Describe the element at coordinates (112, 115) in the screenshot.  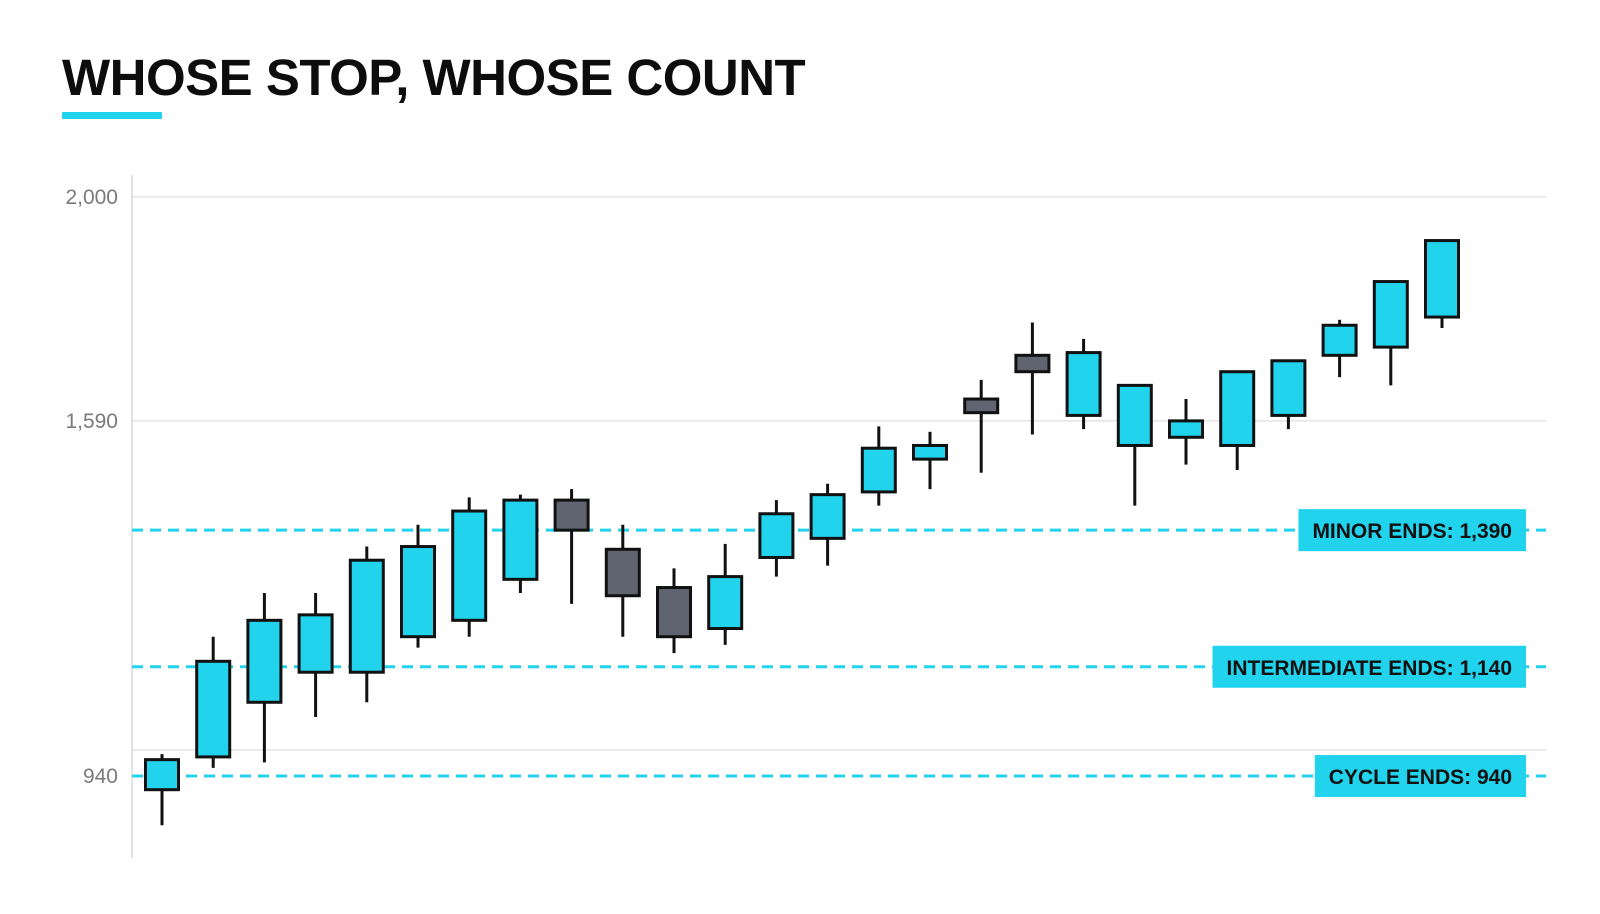
I see `title-underline-accent` at that location.